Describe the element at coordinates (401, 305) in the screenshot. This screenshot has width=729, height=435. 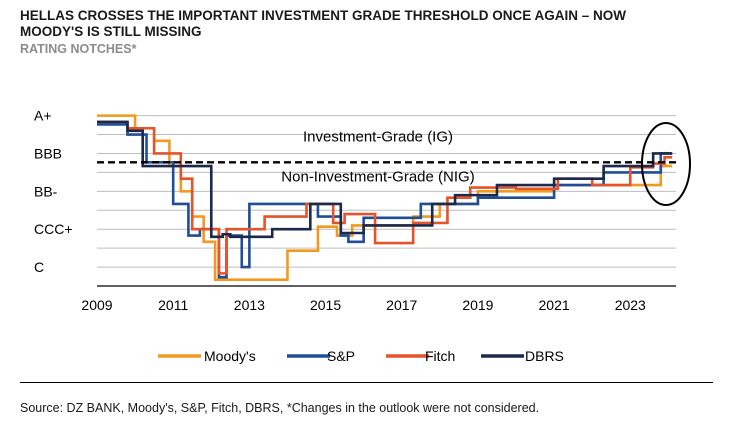
I see `x-tick-label-2017: 2017` at that location.